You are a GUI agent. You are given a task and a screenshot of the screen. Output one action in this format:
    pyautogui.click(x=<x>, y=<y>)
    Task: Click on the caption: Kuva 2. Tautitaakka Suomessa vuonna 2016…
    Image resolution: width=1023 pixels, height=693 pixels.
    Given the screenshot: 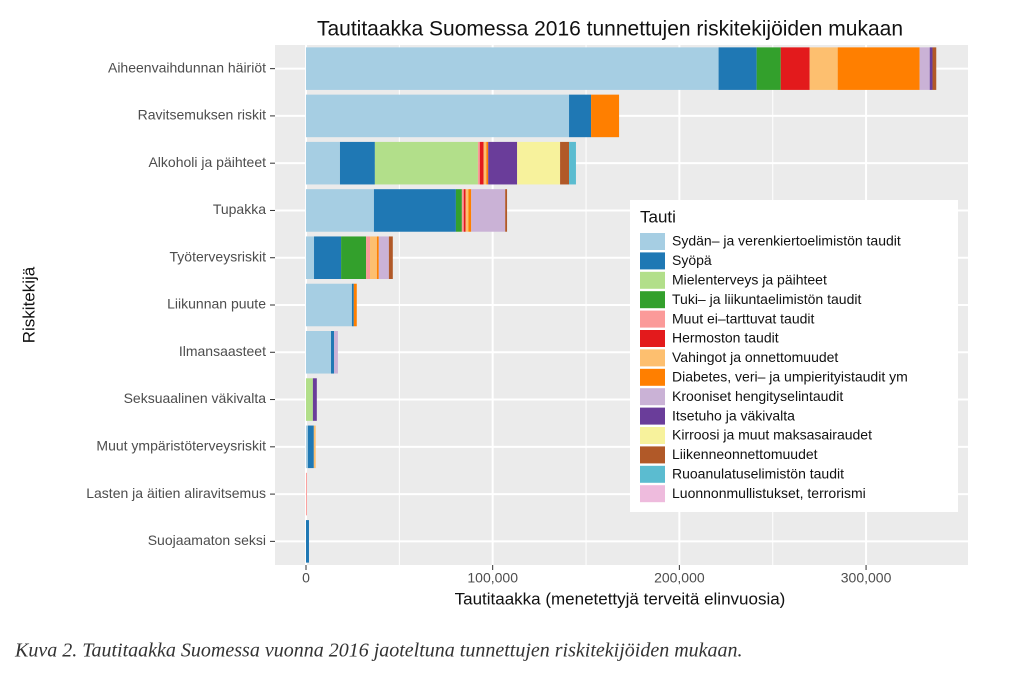 What is the action you would take?
    pyautogui.click(x=378, y=651)
    